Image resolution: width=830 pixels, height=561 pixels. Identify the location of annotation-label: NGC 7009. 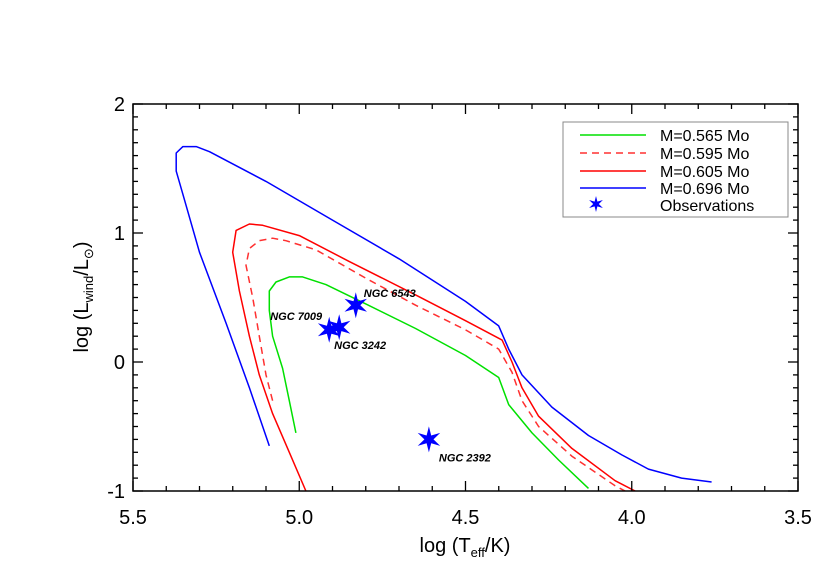
(296, 317).